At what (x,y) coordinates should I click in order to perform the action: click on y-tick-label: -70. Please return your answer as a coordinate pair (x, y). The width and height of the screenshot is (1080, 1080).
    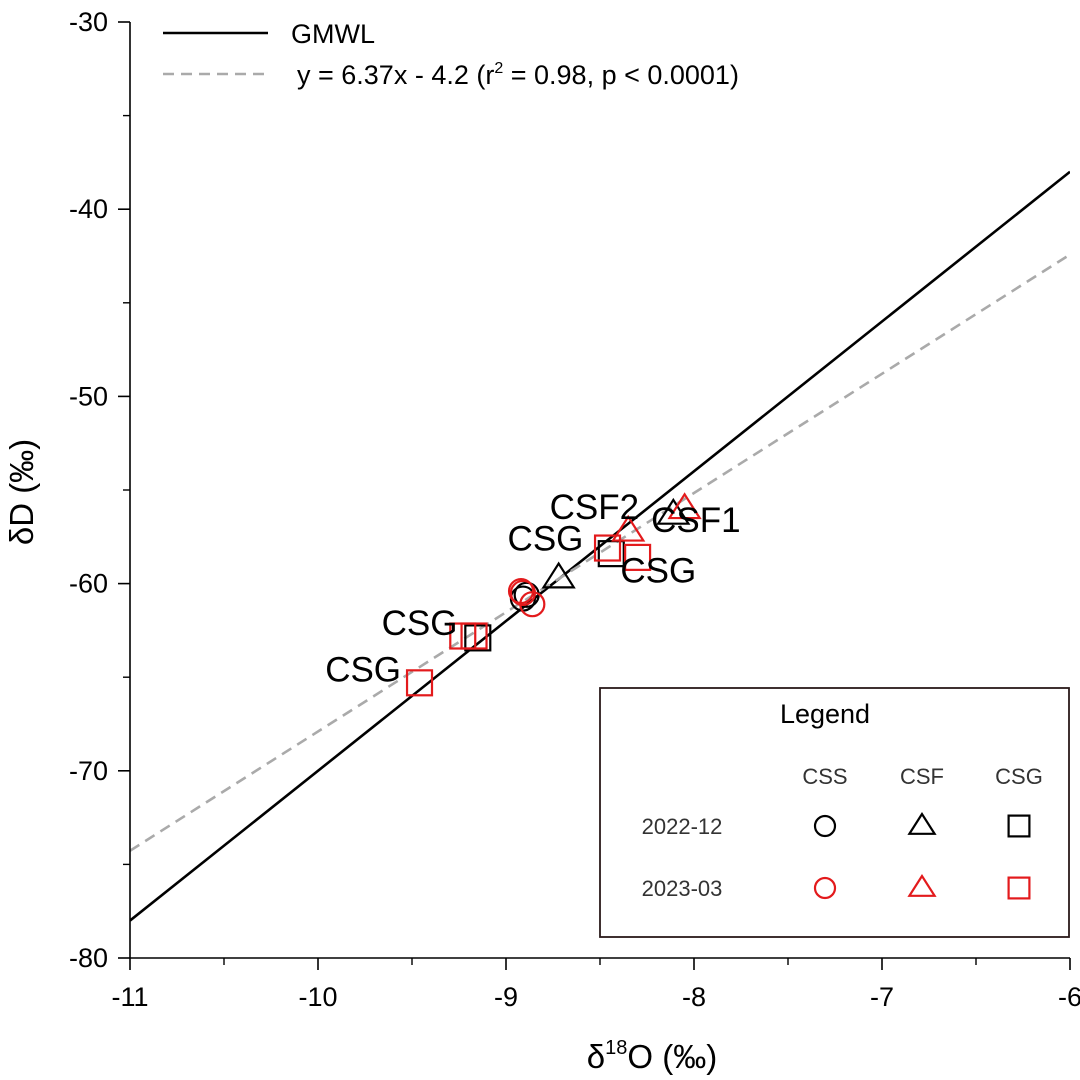
    Looking at the image, I should click on (88, 771).